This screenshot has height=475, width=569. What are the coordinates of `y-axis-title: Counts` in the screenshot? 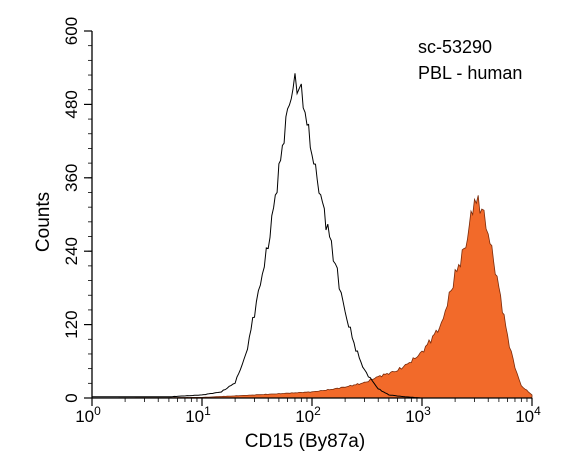 It's located at (43, 222).